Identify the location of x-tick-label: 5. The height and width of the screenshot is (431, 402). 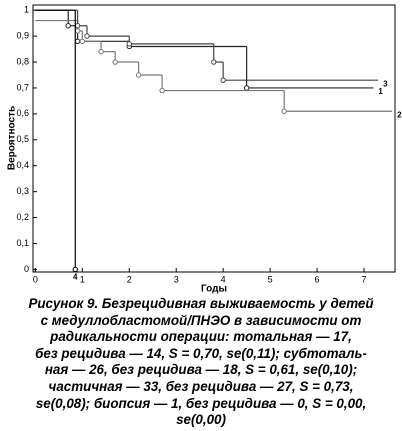
(270, 279).